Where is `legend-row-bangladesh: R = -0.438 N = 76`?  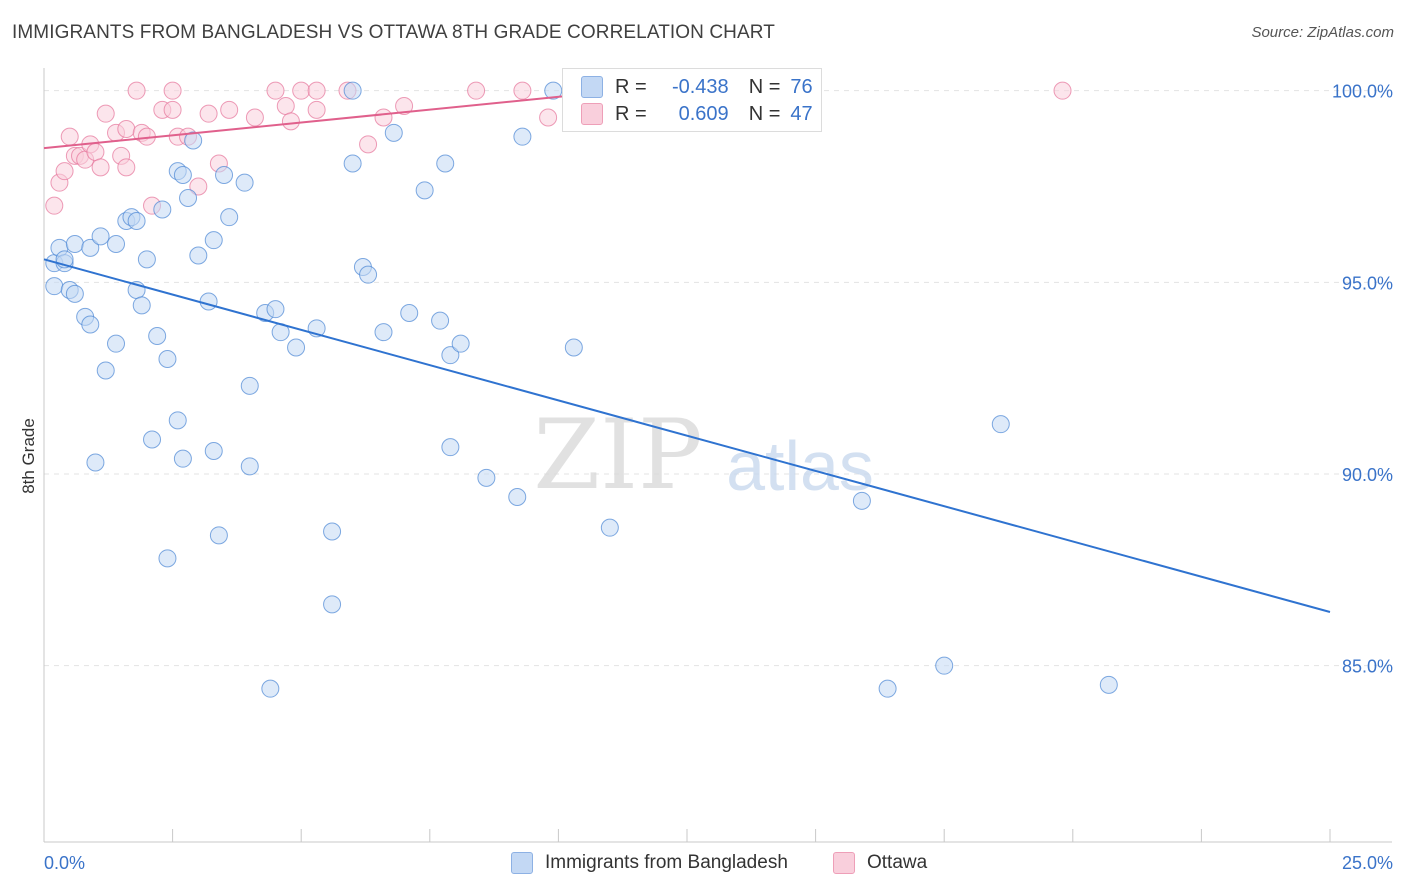 legend-row-bangladesh: R = -0.438 N = 76 is located at coordinates (697, 87).